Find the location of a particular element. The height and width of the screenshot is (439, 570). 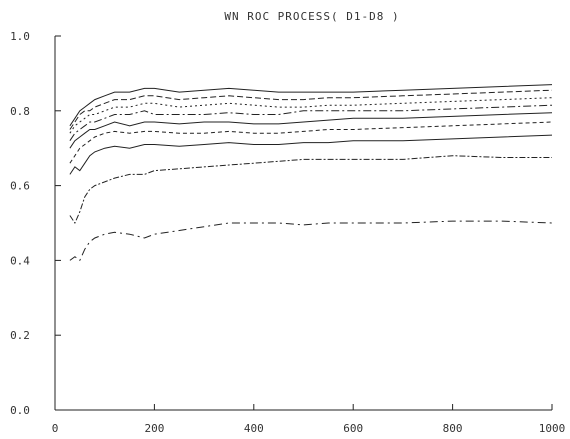

x-tick-label: 800 is located at coordinates (453, 428).